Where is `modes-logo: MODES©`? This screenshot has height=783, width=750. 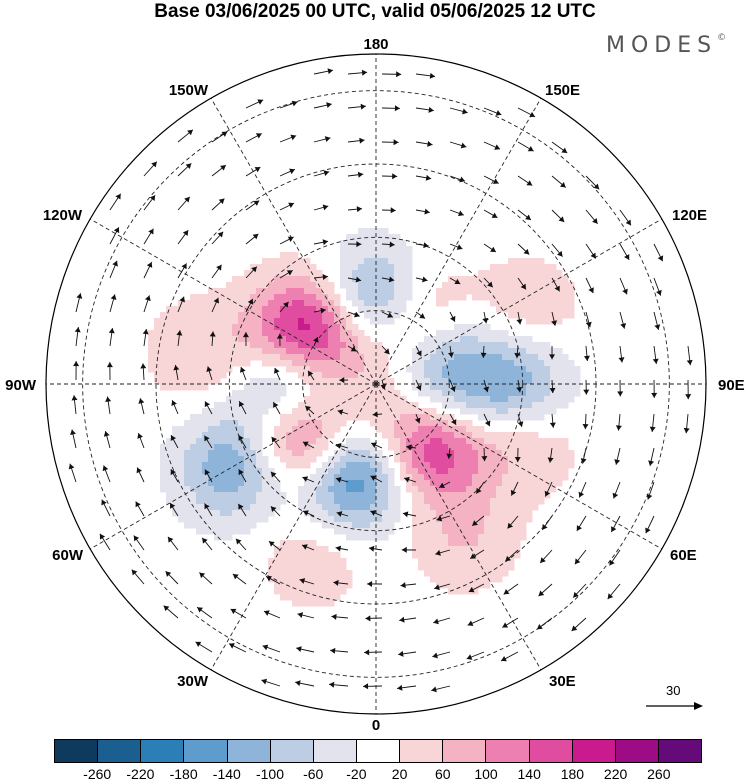 modes-logo: MODES© is located at coordinates (666, 45).